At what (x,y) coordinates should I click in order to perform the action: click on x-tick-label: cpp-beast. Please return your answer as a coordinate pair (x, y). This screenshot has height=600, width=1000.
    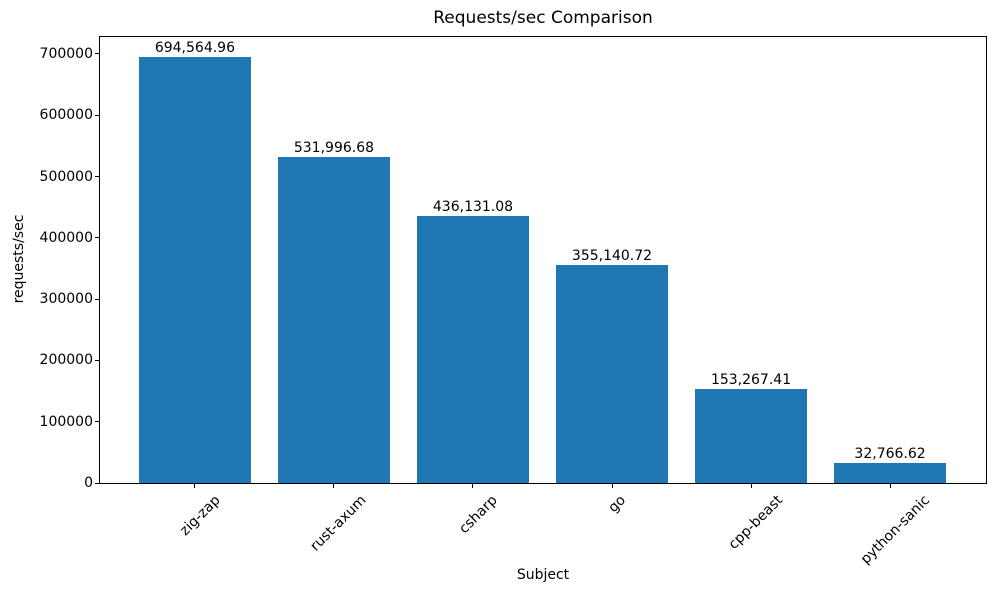
    Looking at the image, I should click on (756, 522).